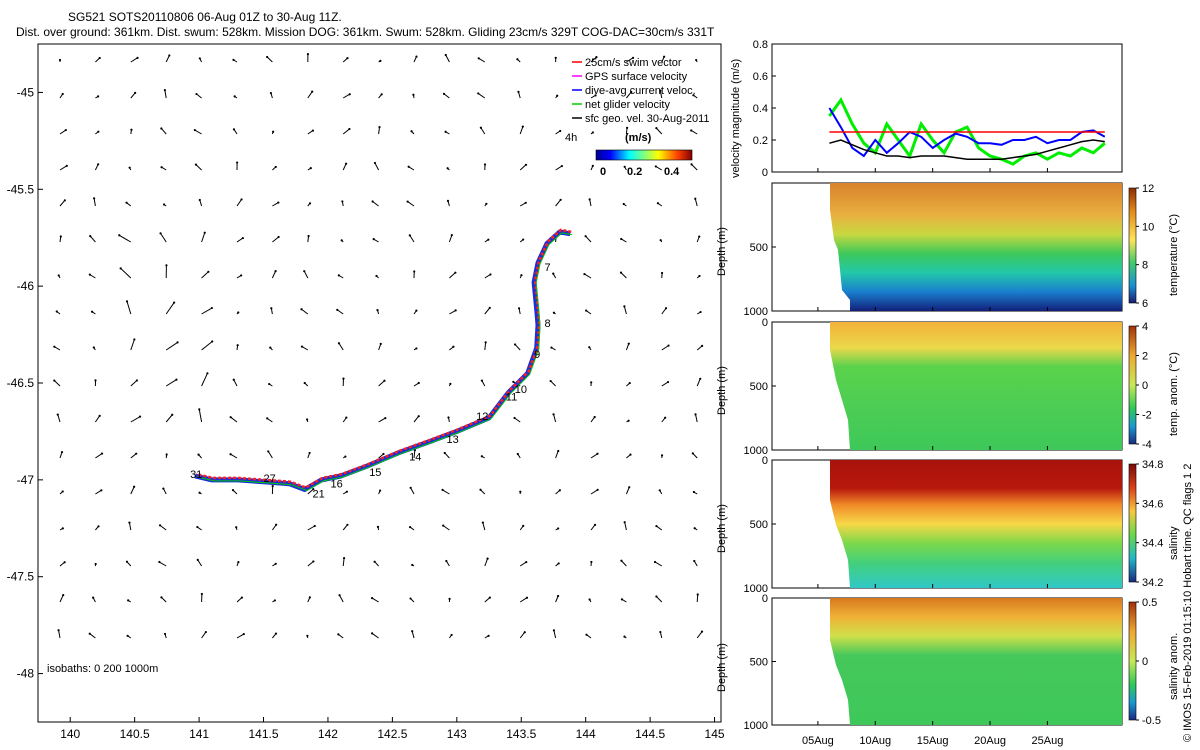 The height and width of the screenshot is (750, 1200). I want to click on track-day-label: 8, so click(547, 324).